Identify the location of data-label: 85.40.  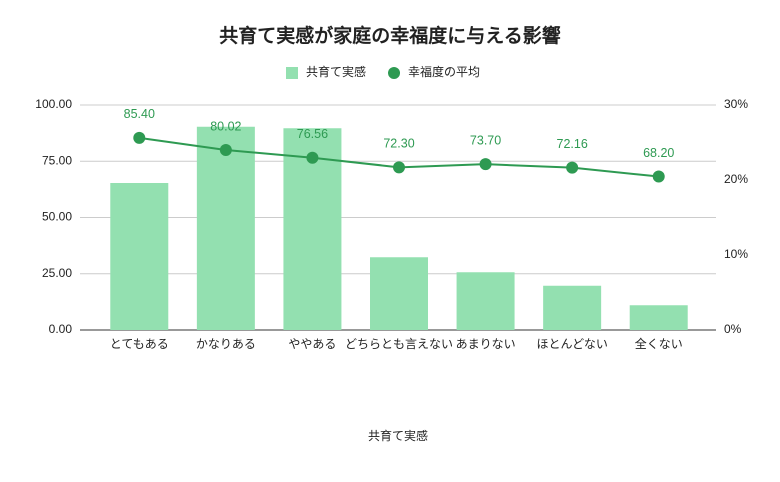
(139, 114).